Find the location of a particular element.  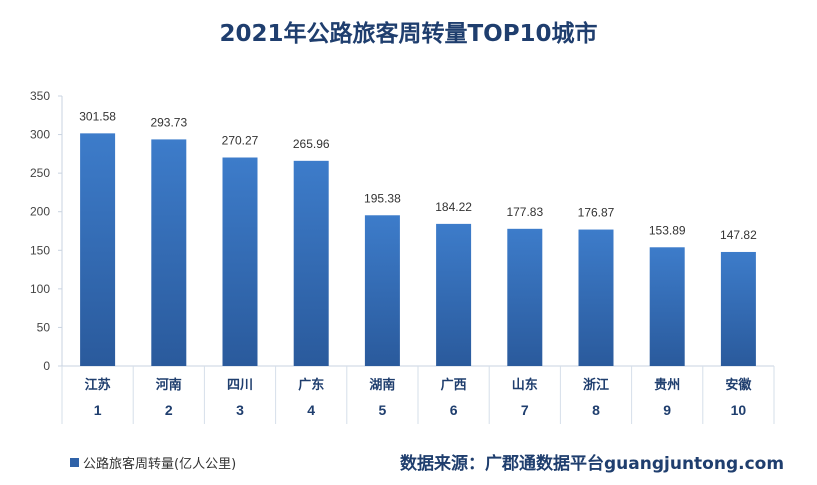

category-label: 四川 is located at coordinates (240, 385).